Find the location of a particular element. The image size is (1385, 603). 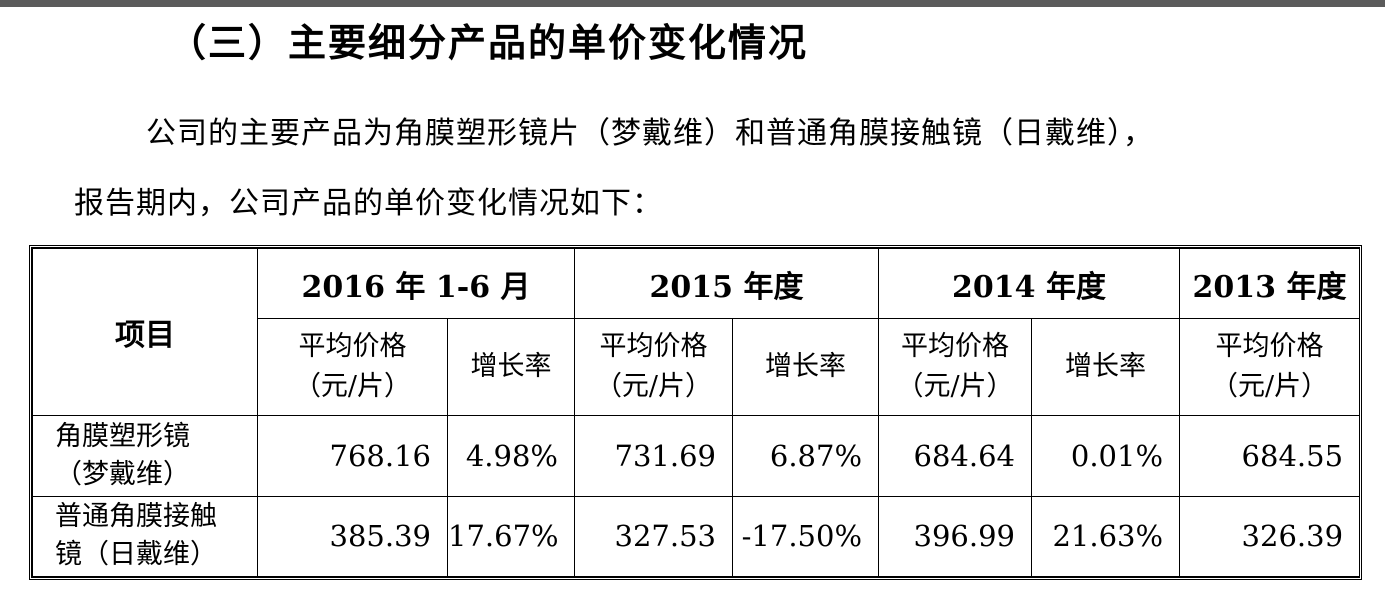

row-label-line-1: 普通角膜接触 is located at coordinates (136, 517).